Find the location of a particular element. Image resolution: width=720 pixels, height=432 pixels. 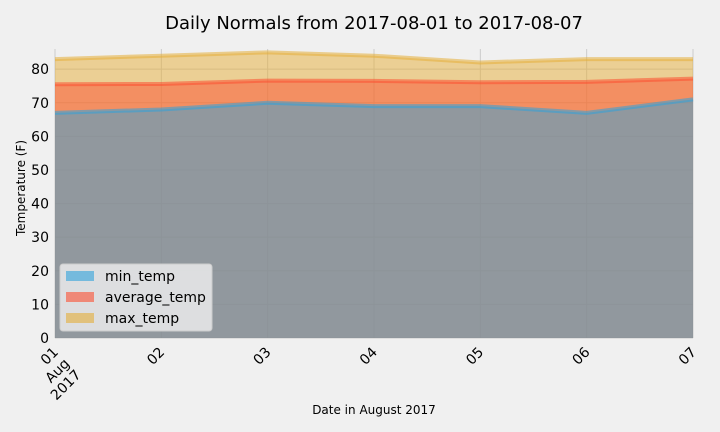

y-axis-label: Temperature (F) is located at coordinates (21, 188).